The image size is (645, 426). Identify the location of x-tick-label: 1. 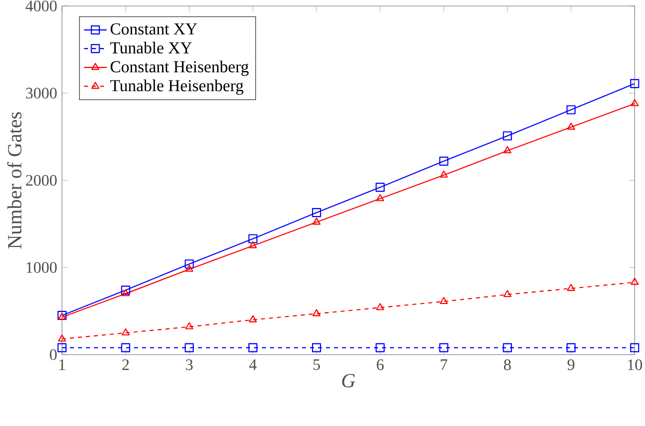
(62, 364).